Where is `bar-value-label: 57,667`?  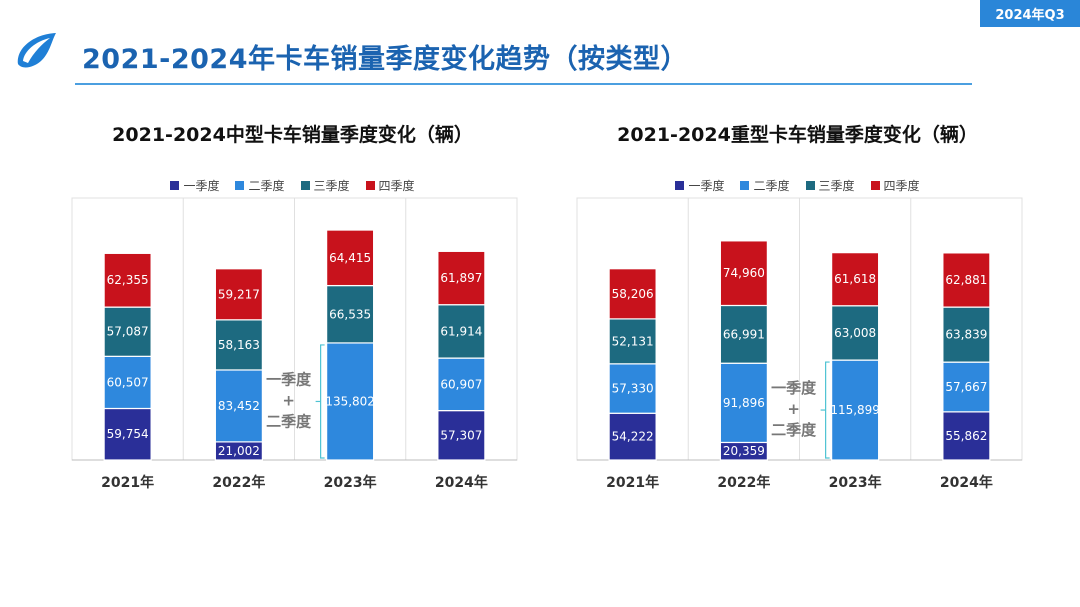 bar-value-label: 57,667 is located at coordinates (966, 387).